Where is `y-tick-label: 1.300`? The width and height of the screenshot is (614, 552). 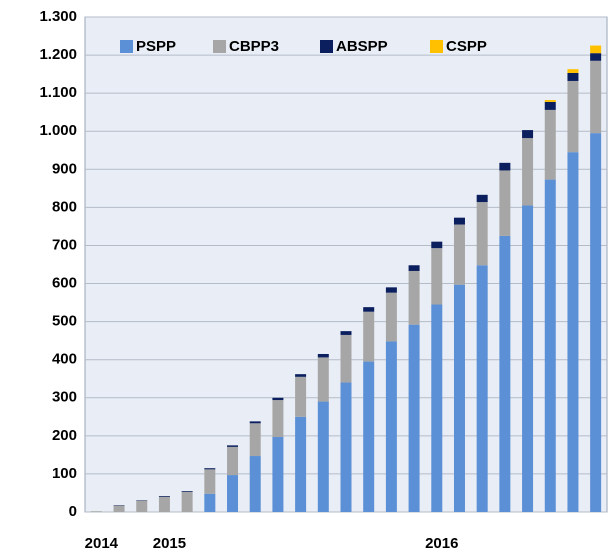
y-tick-label: 1.300 is located at coordinates (58, 16).